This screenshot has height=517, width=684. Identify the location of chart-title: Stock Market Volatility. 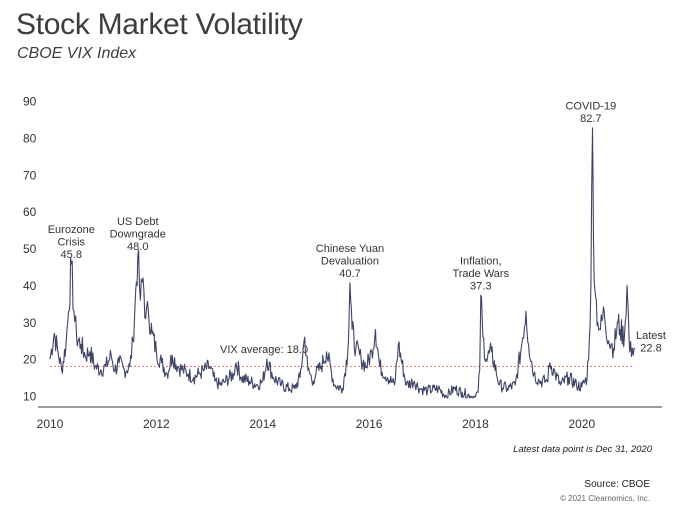
(159, 24).